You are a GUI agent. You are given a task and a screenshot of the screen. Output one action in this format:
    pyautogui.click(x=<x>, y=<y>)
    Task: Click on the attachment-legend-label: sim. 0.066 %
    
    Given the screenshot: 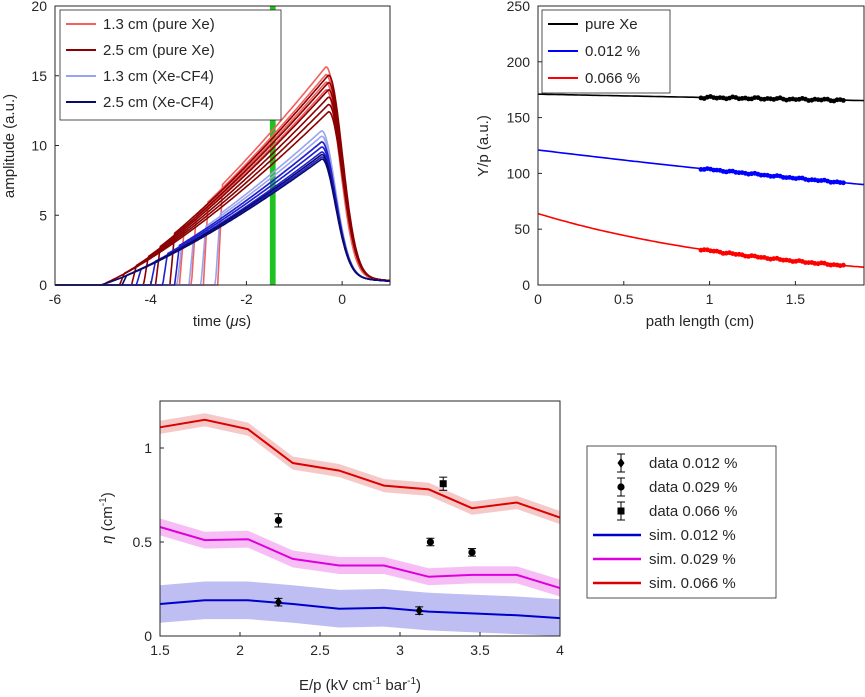 What is the action you would take?
    pyautogui.click(x=692, y=583)
    